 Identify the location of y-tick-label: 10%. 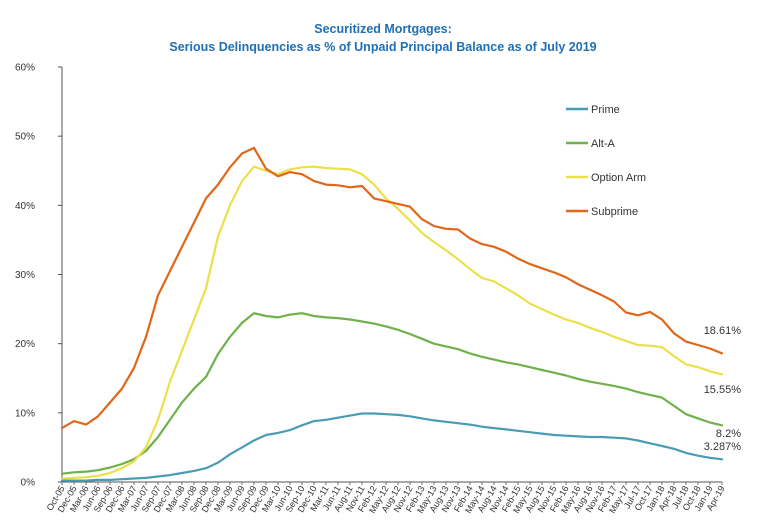
(25, 413).